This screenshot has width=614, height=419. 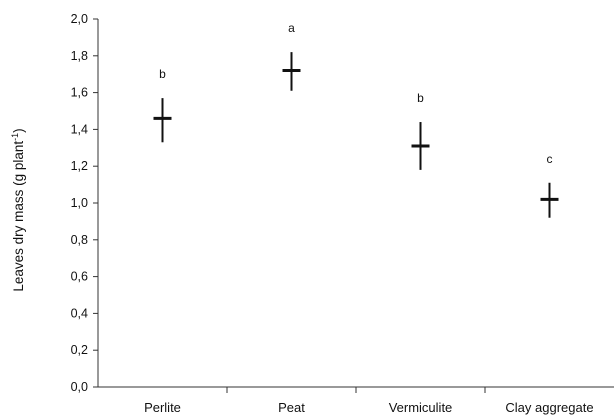 I want to click on x-tick-label: Perlite, so click(x=162, y=407).